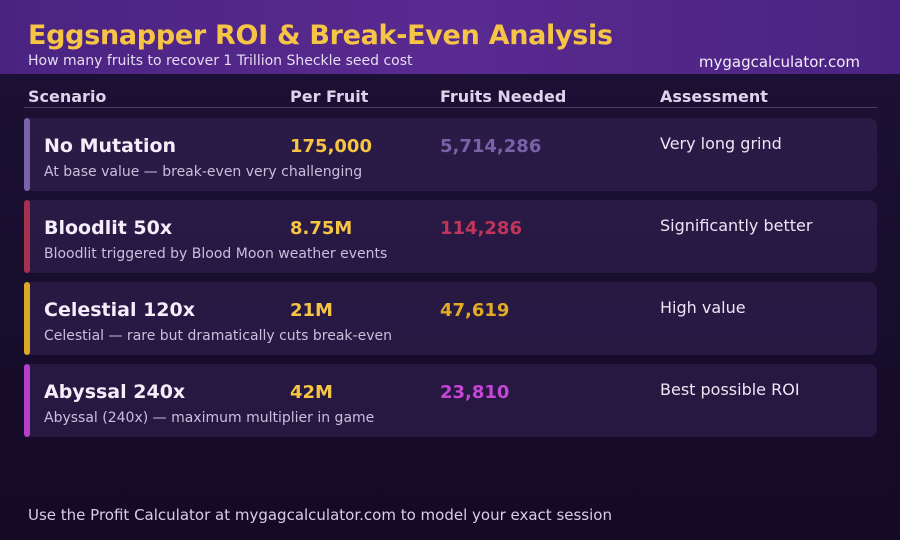 The height and width of the screenshot is (540, 900). What do you see at coordinates (475, 310) in the screenshot?
I see `fruits-needed-value: 47,619` at bounding box center [475, 310].